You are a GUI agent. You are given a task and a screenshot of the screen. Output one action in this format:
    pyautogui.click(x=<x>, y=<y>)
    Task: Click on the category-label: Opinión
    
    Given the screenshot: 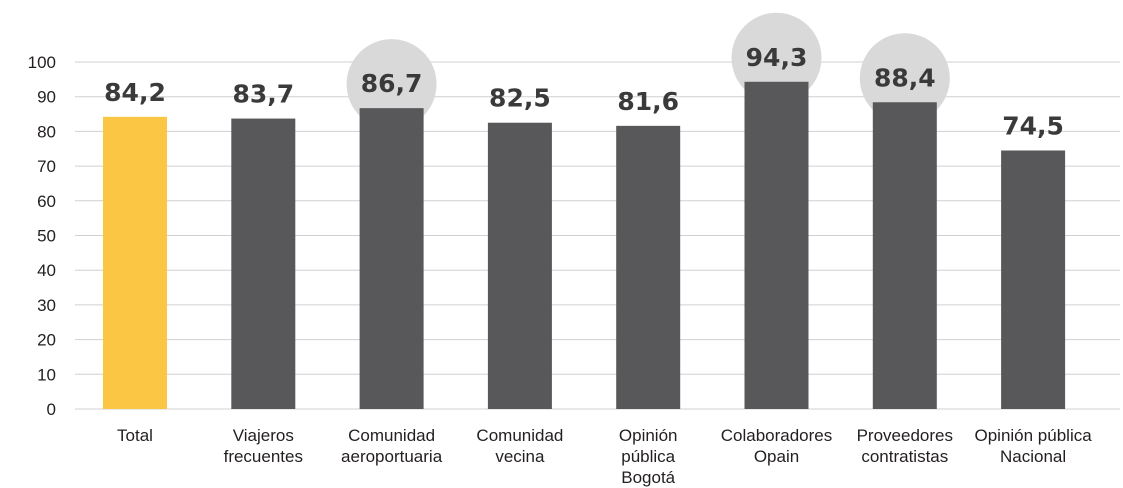 What is the action you would take?
    pyautogui.click(x=648, y=435)
    